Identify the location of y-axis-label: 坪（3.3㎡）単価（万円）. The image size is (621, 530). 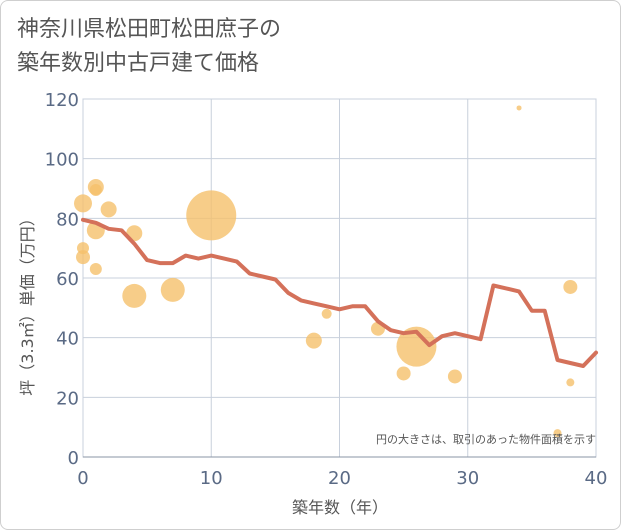
(27, 302).